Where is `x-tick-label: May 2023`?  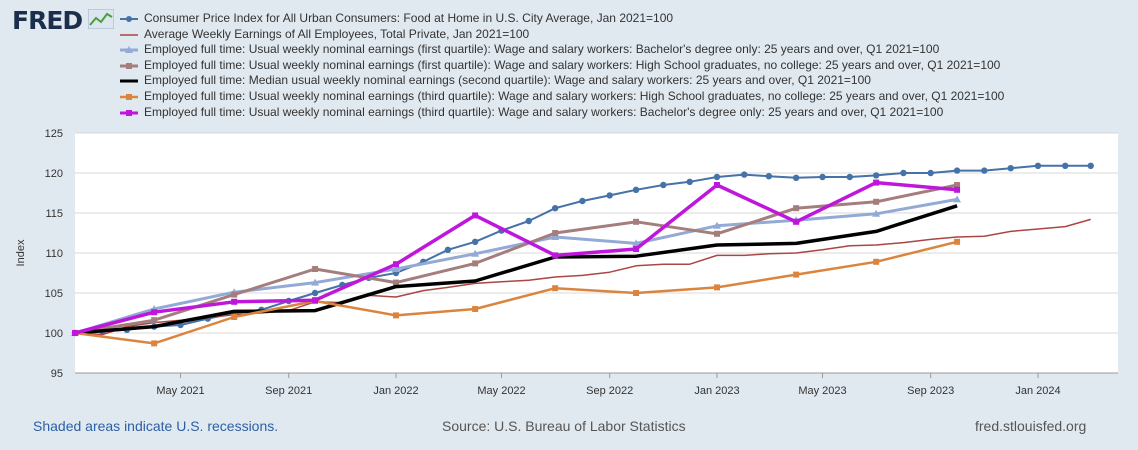 x-tick-label: May 2023 is located at coordinates (822, 391).